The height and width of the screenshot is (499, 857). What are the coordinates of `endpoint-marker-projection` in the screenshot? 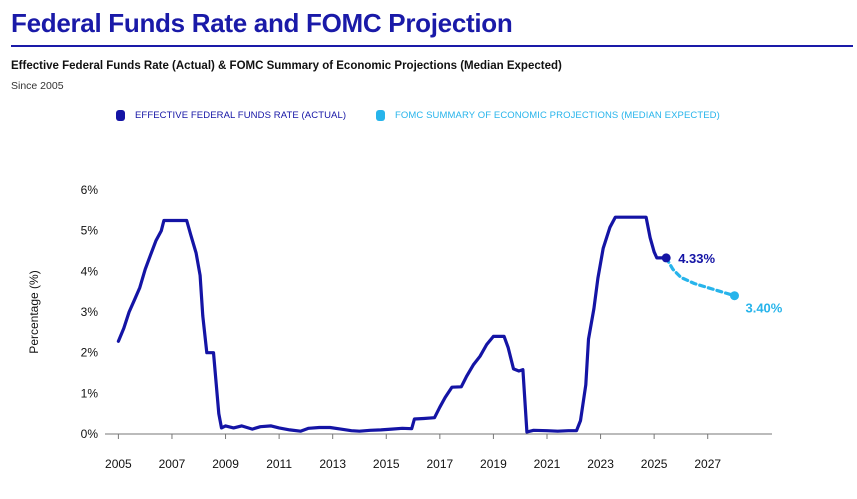 It's located at (734, 296).